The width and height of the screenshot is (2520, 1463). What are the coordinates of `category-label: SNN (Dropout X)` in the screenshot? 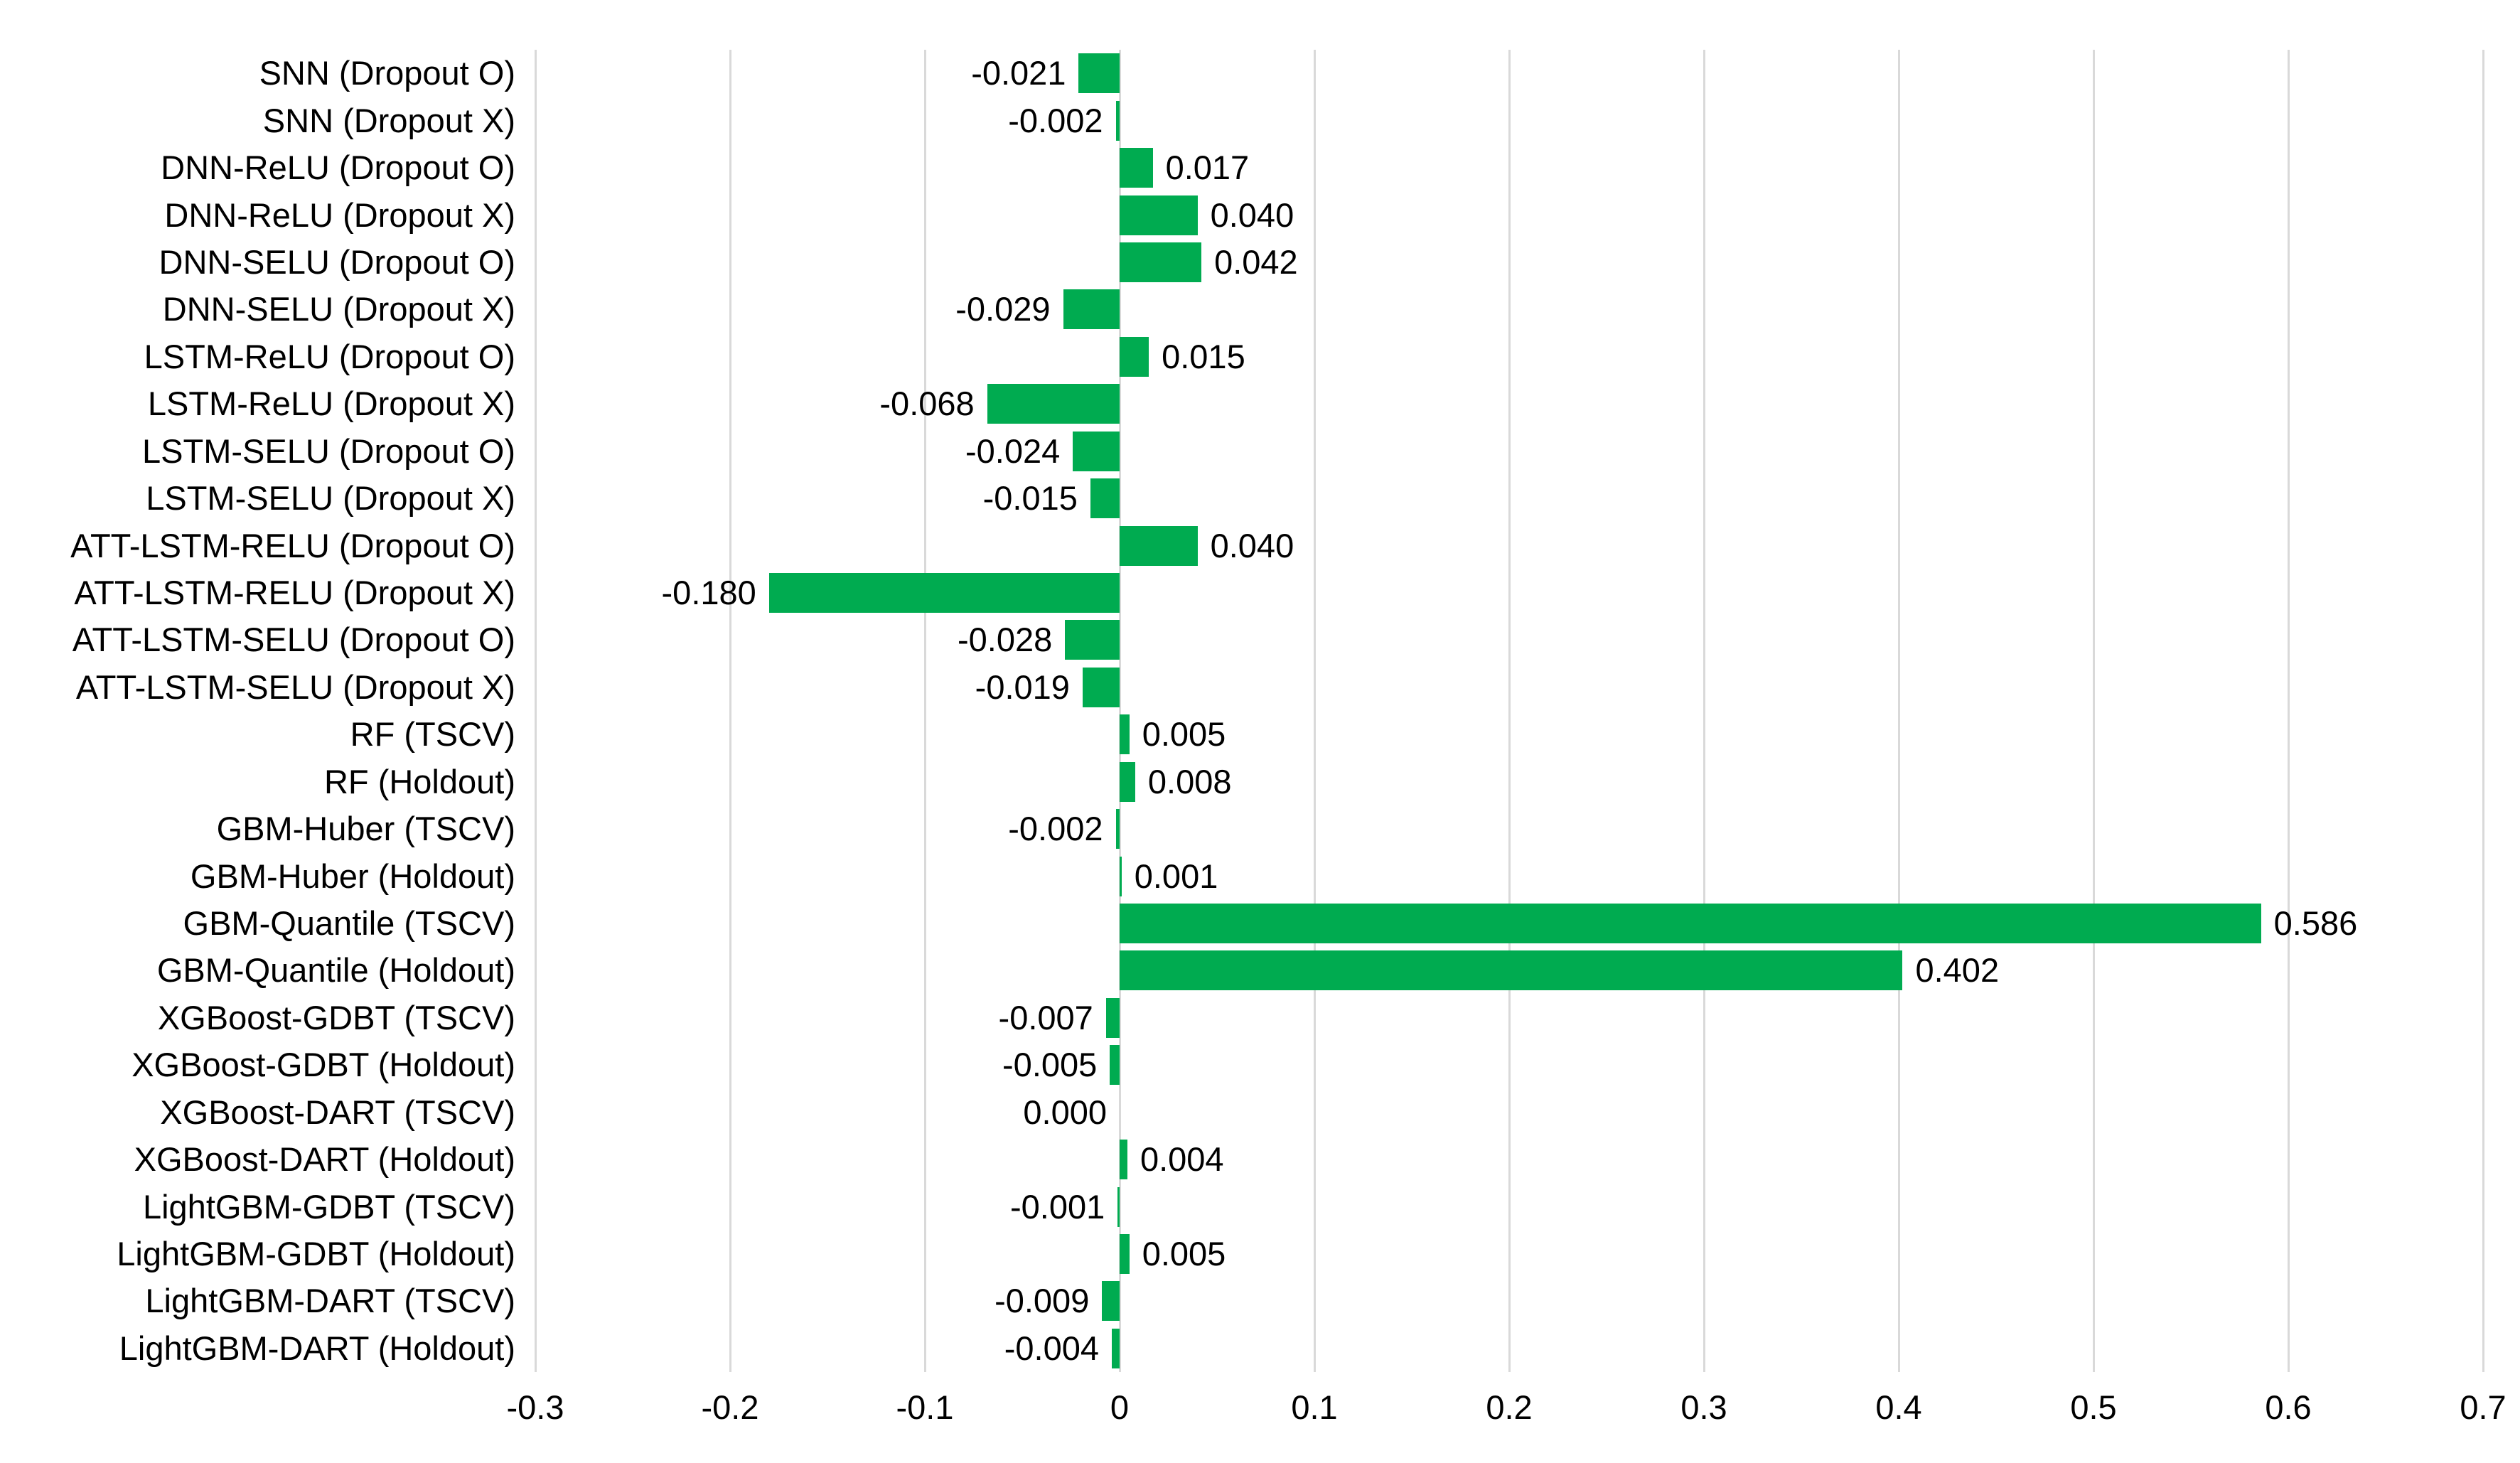 It's located at (389, 120).